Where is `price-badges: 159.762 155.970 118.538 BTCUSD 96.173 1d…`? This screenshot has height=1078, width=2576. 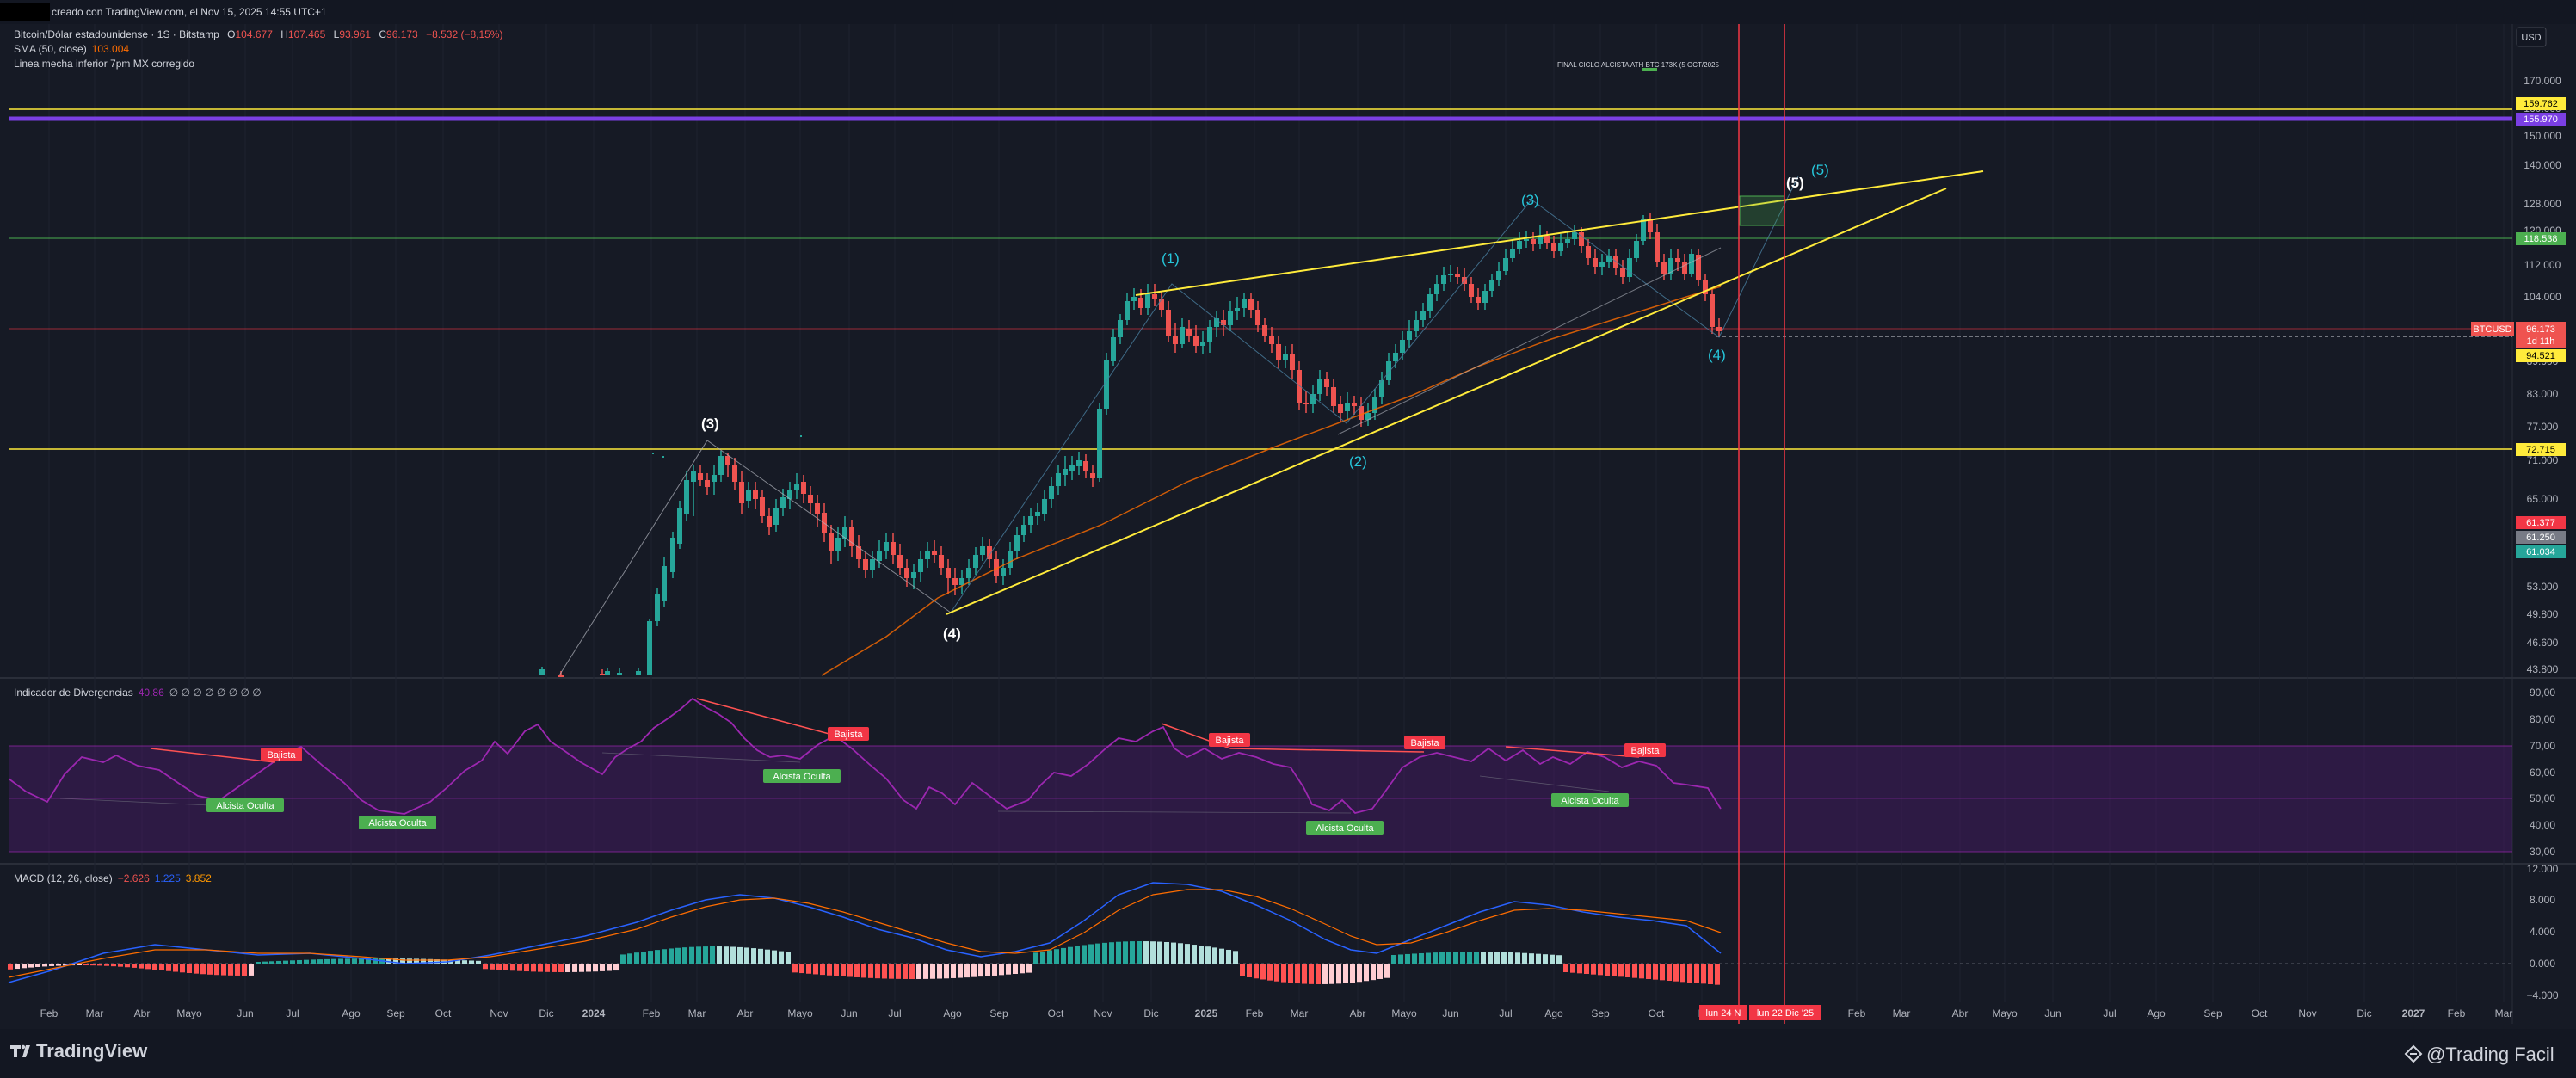
price-badges: 159.762 155.970 118.538 BTCUSD 96.173 1d… is located at coordinates (2519, 328).